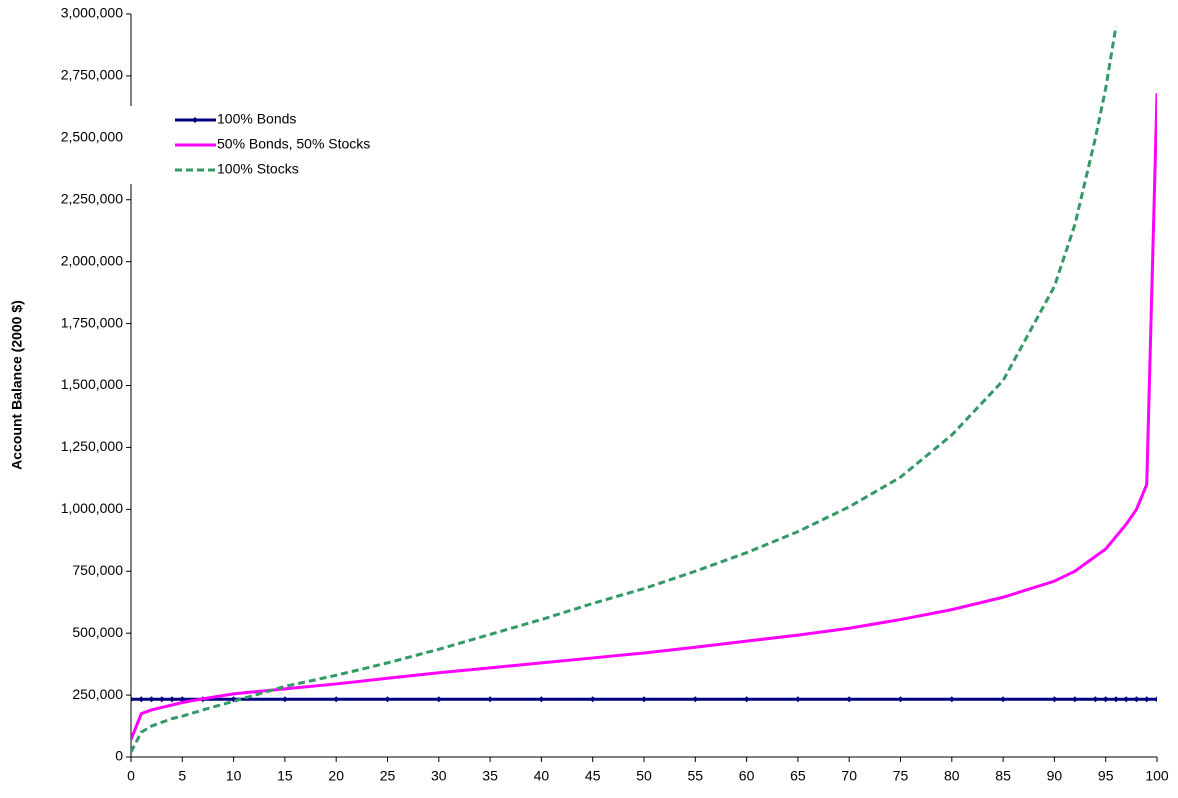  I want to click on y-tick-label: 2,750,000, so click(92, 75).